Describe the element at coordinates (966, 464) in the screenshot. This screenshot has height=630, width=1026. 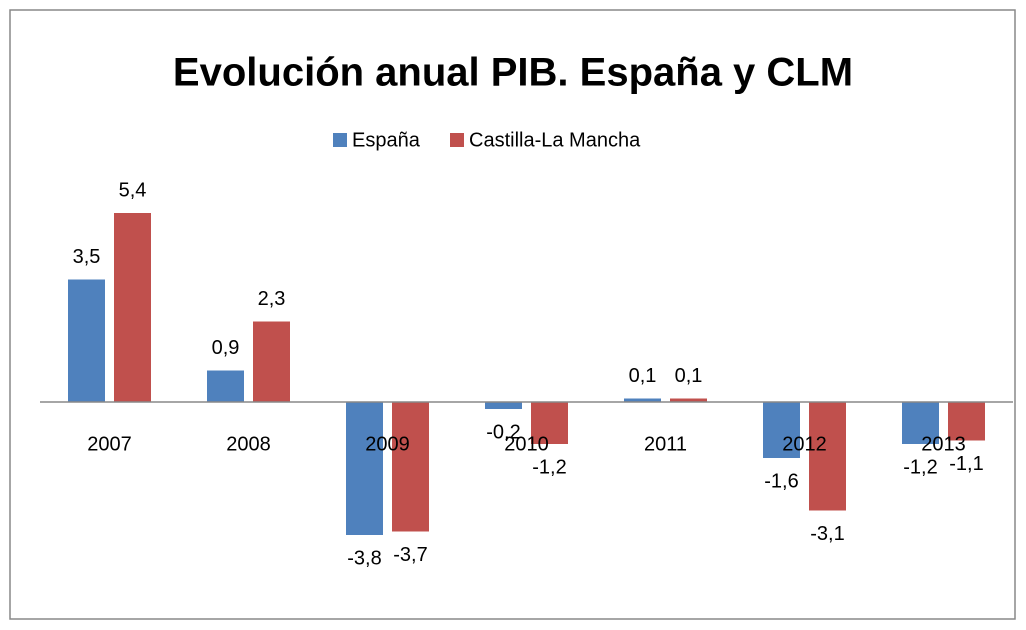
I see `data-label: -1,1` at that location.